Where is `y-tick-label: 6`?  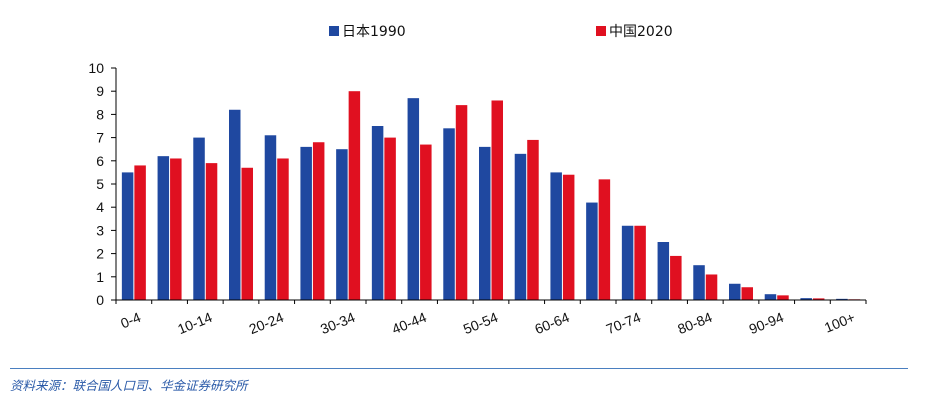 y-tick-label: 6 is located at coordinates (100, 161).